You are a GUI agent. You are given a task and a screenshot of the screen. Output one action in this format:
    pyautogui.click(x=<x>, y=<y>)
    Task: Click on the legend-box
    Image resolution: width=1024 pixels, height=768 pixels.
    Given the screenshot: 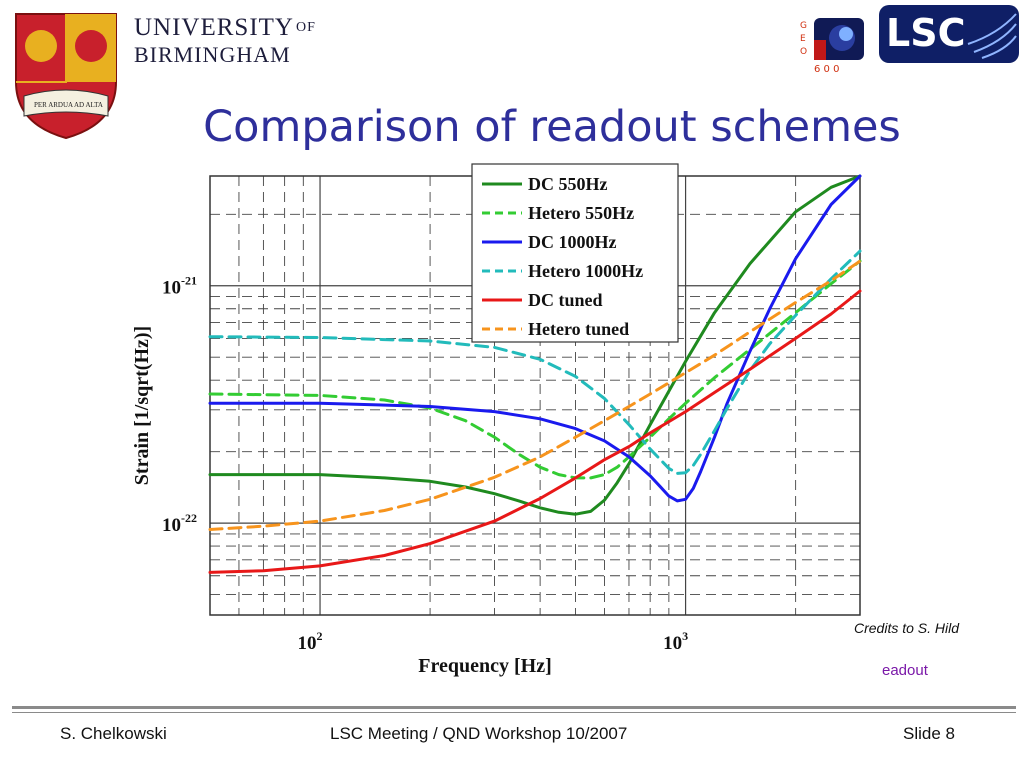 What is the action you would take?
    pyautogui.click(x=575, y=253)
    